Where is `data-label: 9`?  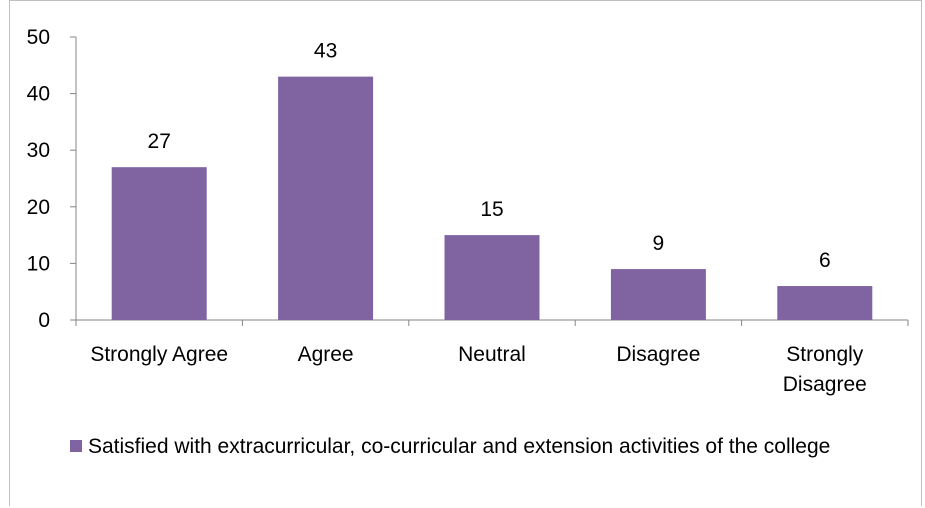 data-label: 9 is located at coordinates (659, 243).